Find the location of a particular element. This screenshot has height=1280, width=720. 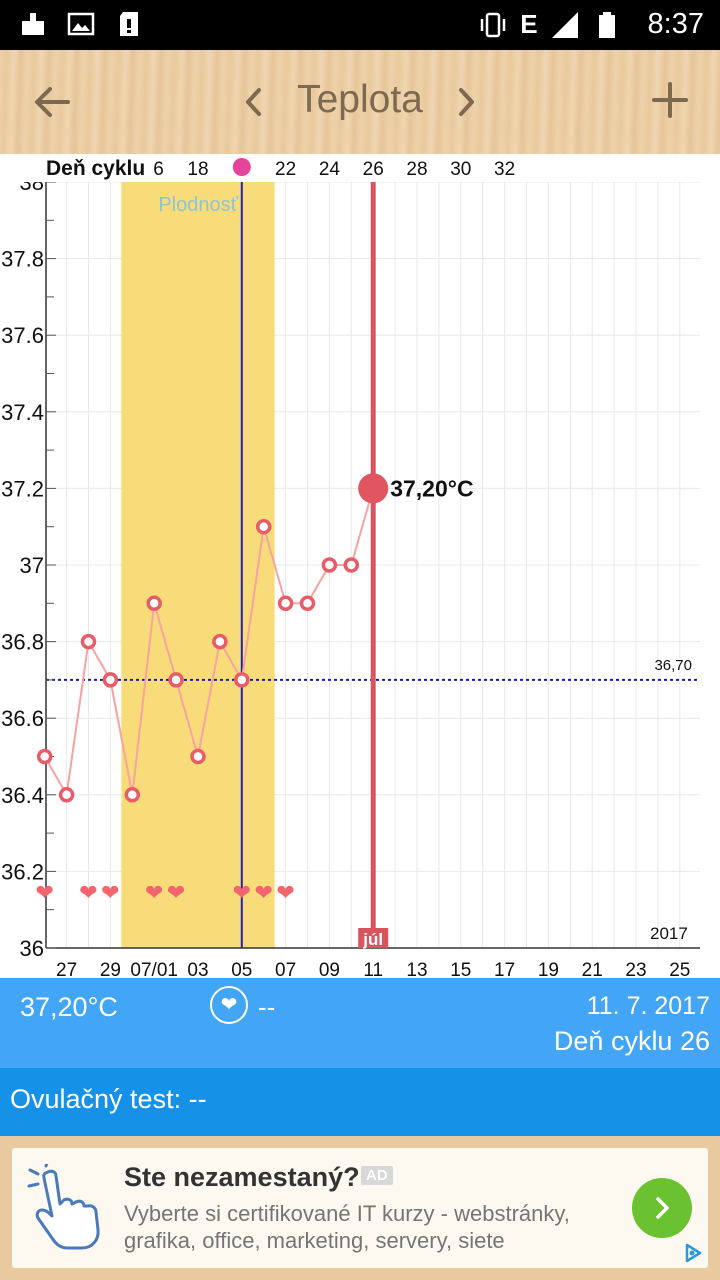

battery-icon is located at coordinates (606, 24).